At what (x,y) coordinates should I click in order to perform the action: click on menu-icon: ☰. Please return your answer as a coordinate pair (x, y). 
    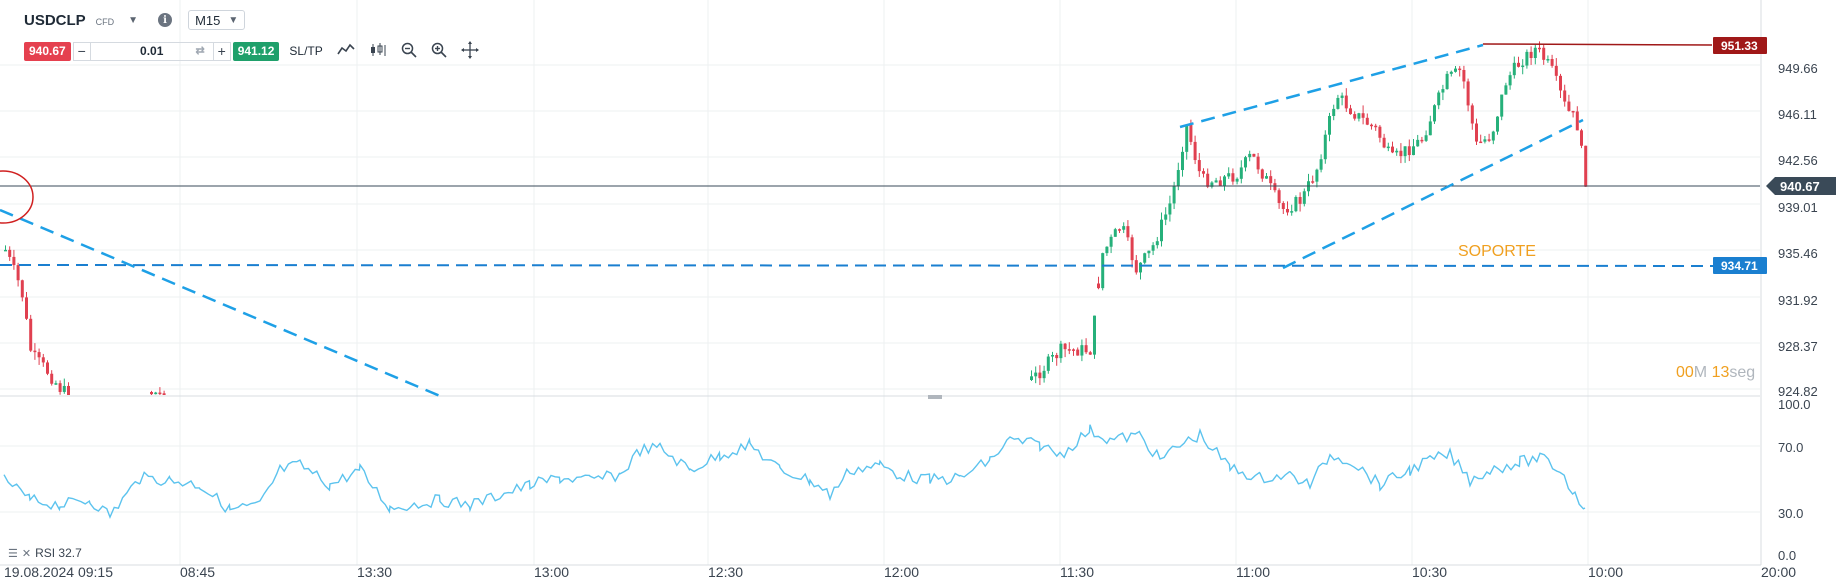
    Looking at the image, I should click on (13, 553).